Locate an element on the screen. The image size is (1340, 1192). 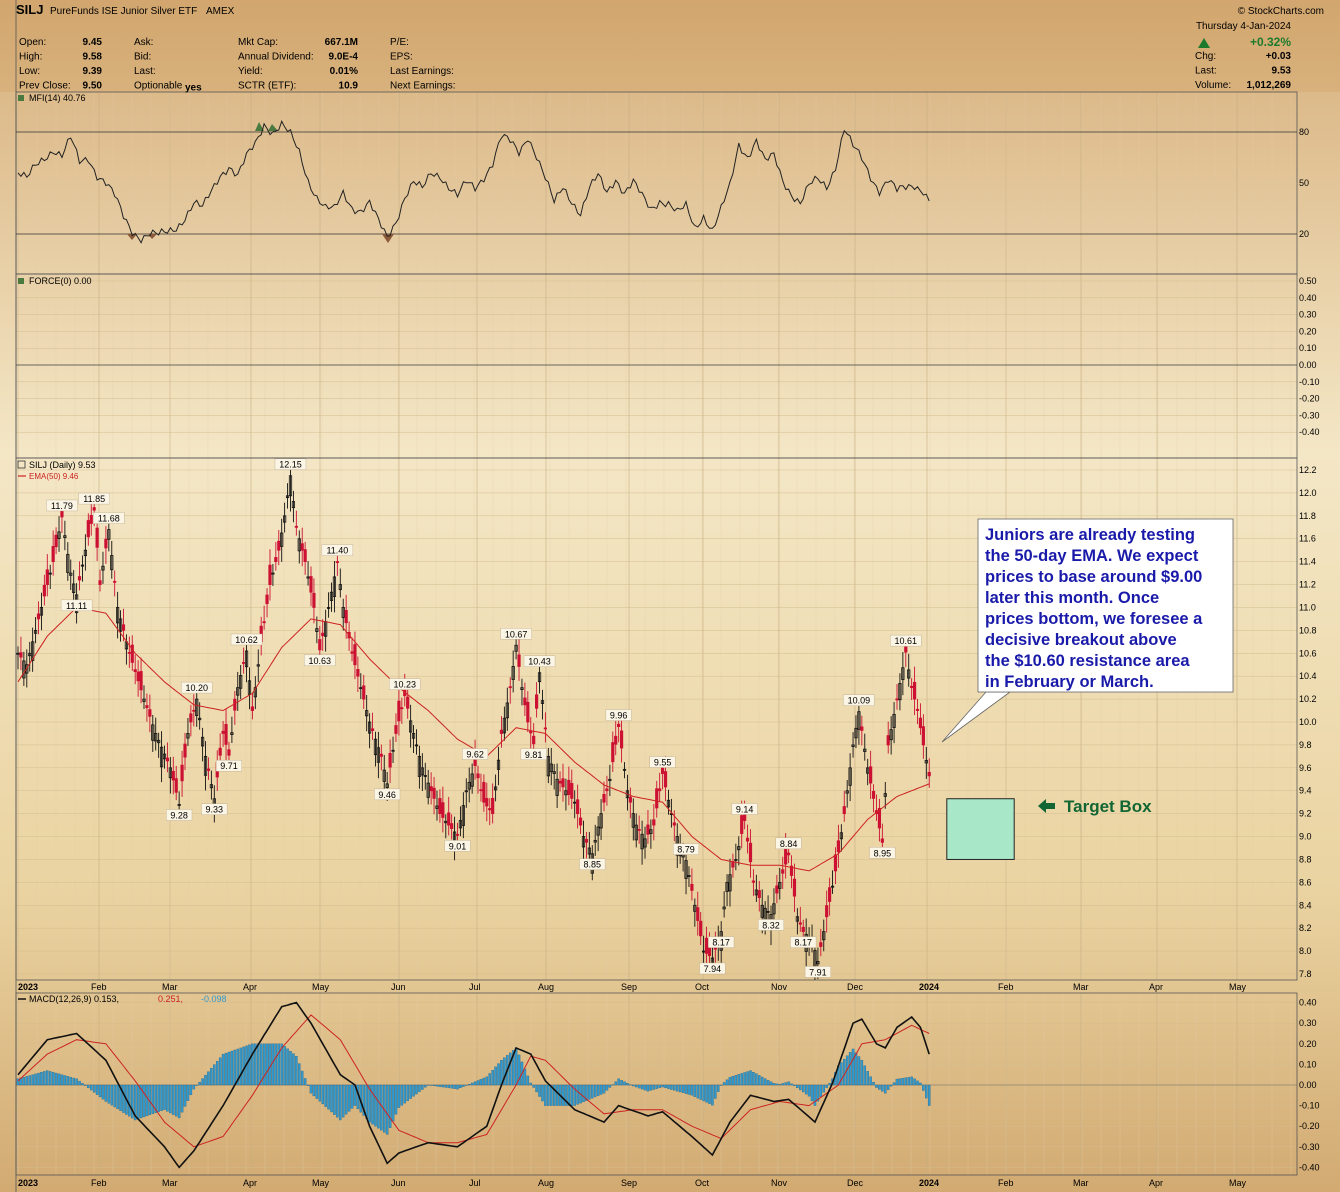
month-tick-bottom: Aug is located at coordinates (546, 1183).